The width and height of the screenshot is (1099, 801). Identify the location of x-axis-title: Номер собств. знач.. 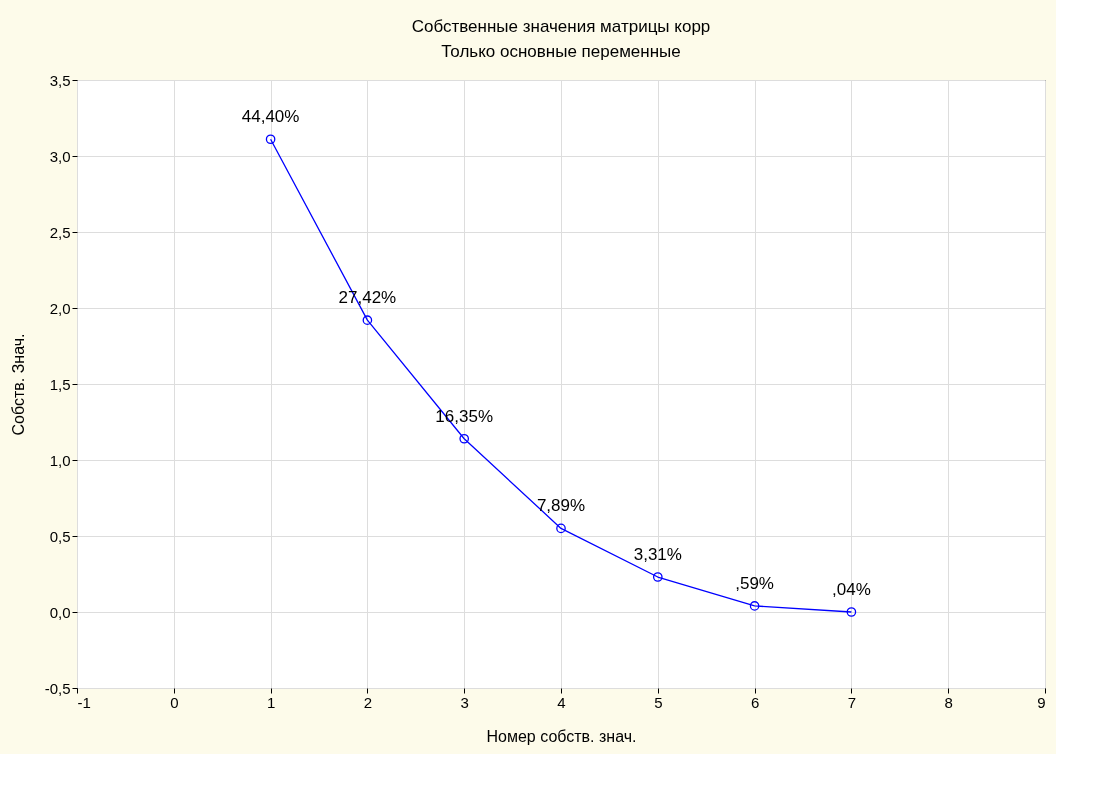
(561, 736).